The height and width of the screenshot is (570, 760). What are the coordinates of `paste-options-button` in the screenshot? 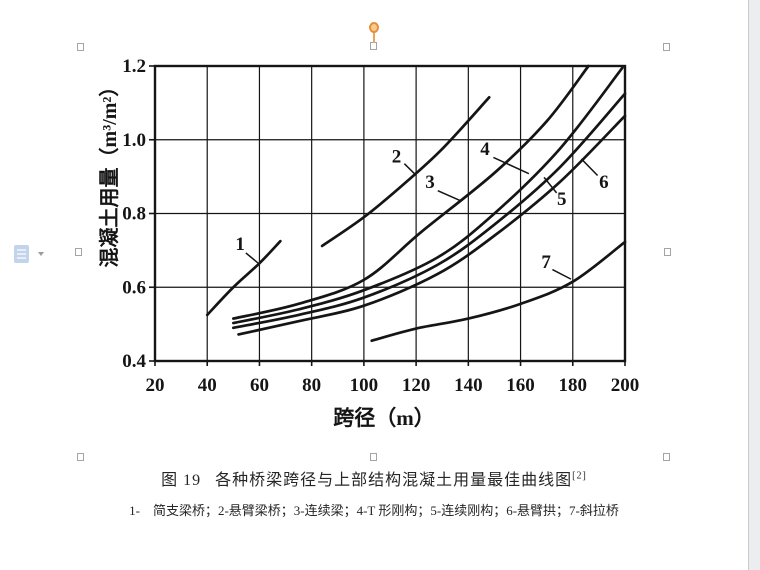 It's located at (29, 255).